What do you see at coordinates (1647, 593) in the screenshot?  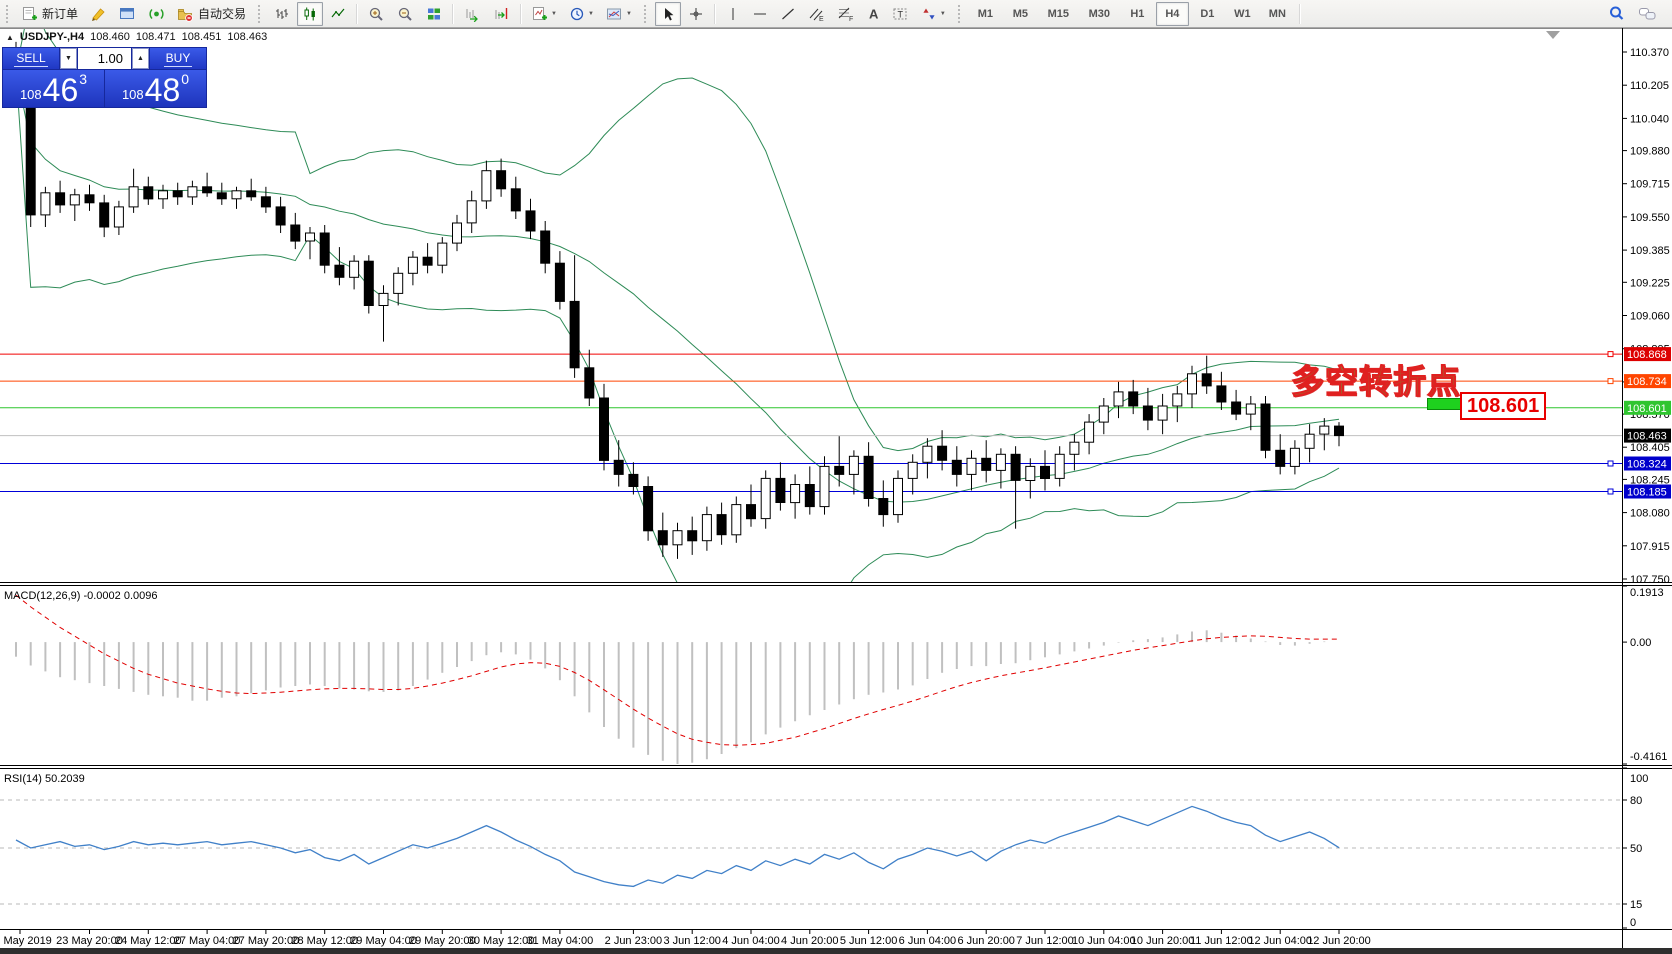 I see `macd-axis-label: 0.1913` at bounding box center [1647, 593].